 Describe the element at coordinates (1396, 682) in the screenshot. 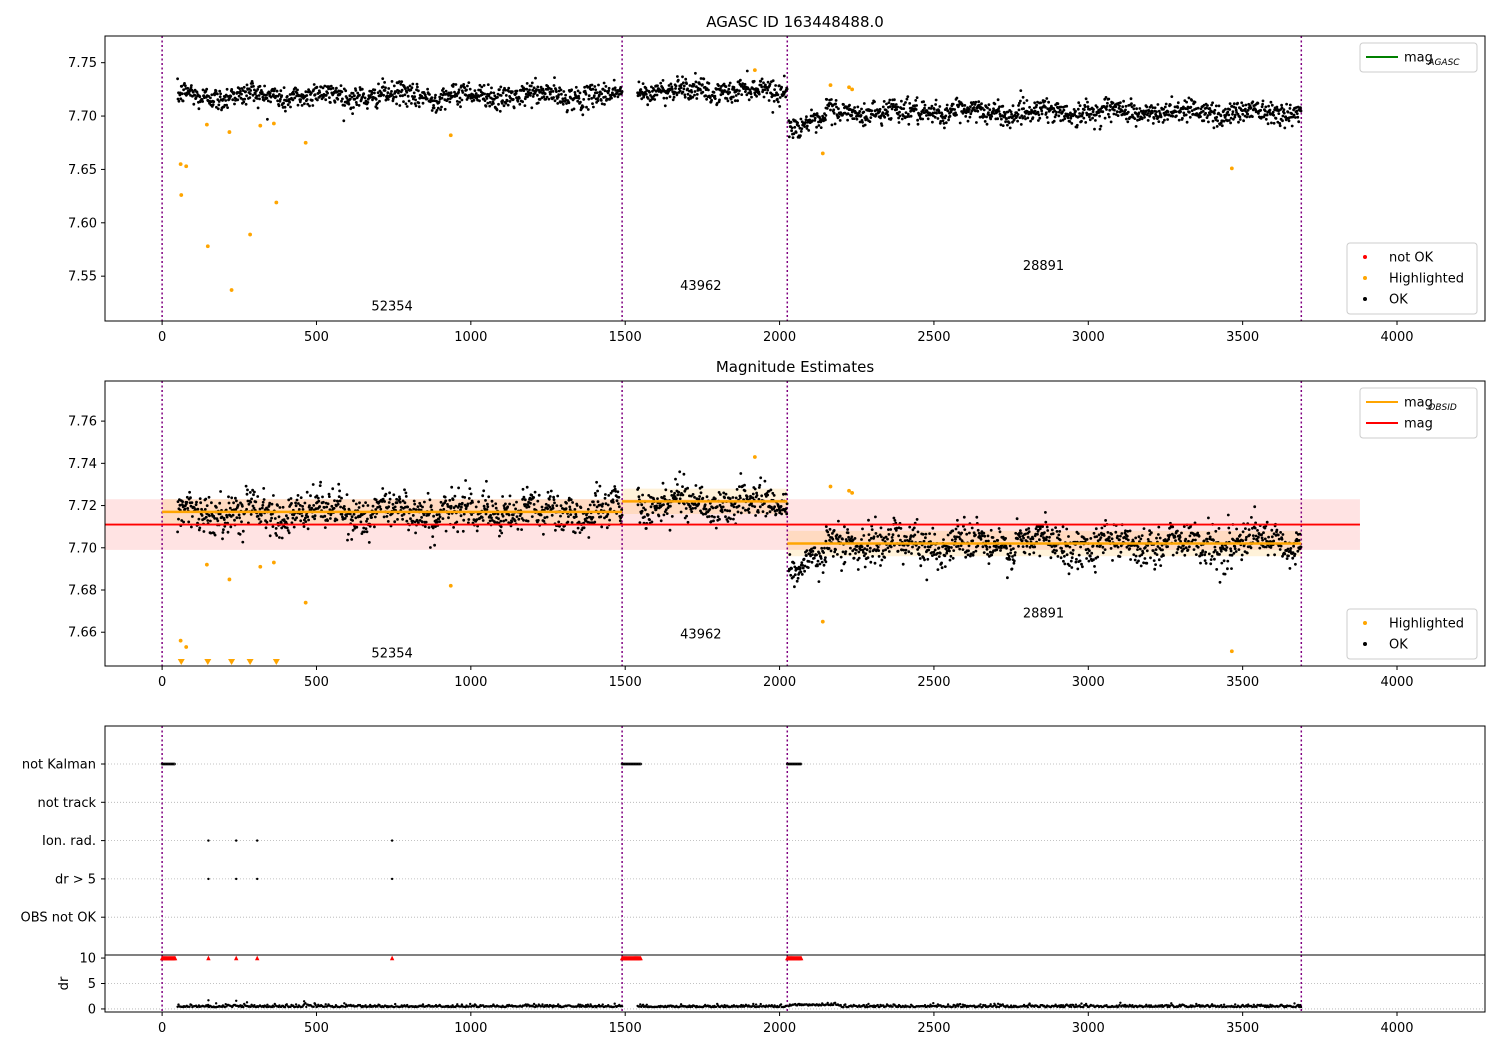

I see `x-tick-label: 4000` at that location.